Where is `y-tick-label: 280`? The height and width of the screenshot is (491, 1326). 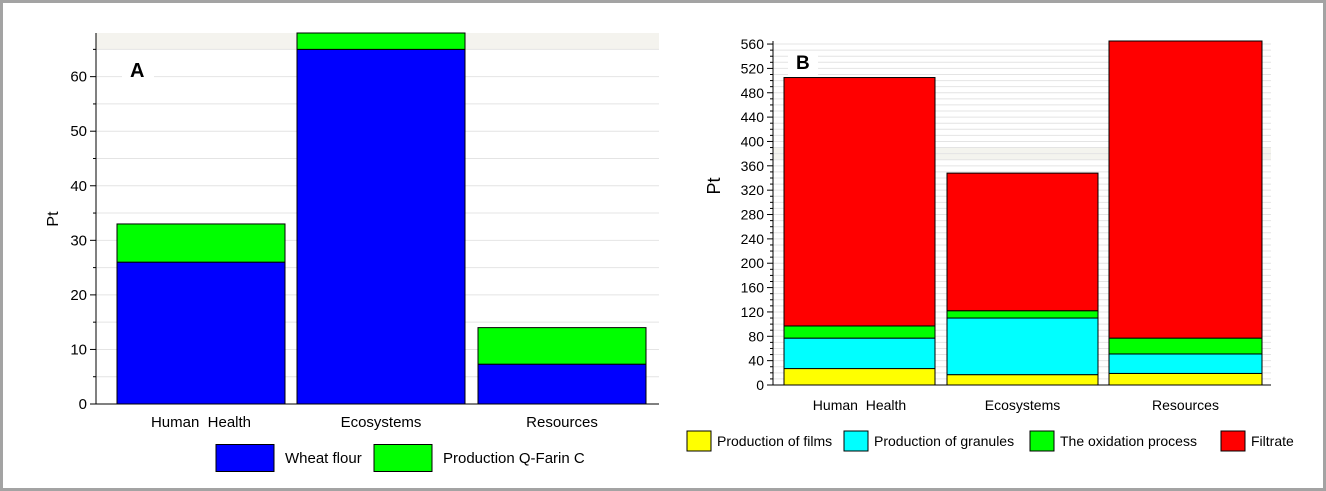 y-tick-label: 280 is located at coordinates (753, 215).